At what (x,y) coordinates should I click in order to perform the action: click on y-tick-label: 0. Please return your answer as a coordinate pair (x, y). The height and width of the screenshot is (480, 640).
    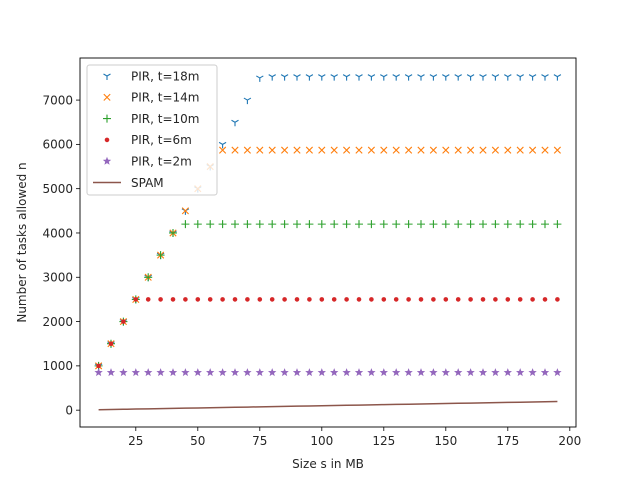
    Looking at the image, I should click on (69, 410).